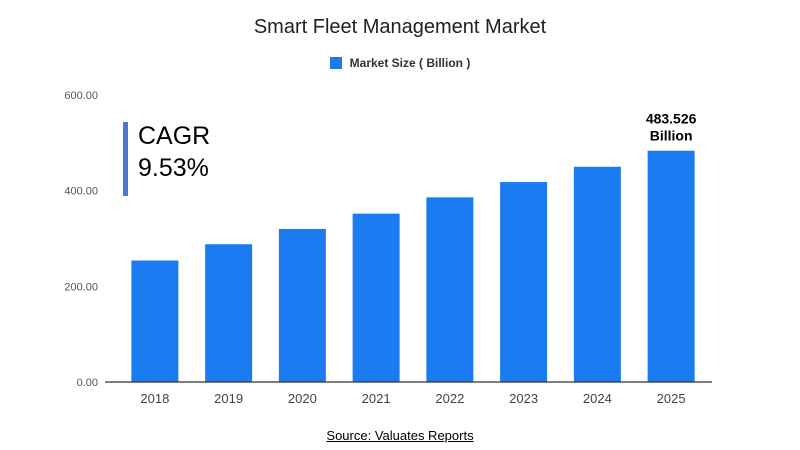 This screenshot has height=450, width=800. What do you see at coordinates (449, 398) in the screenshot?
I see `x-tick-label: 2022` at bounding box center [449, 398].